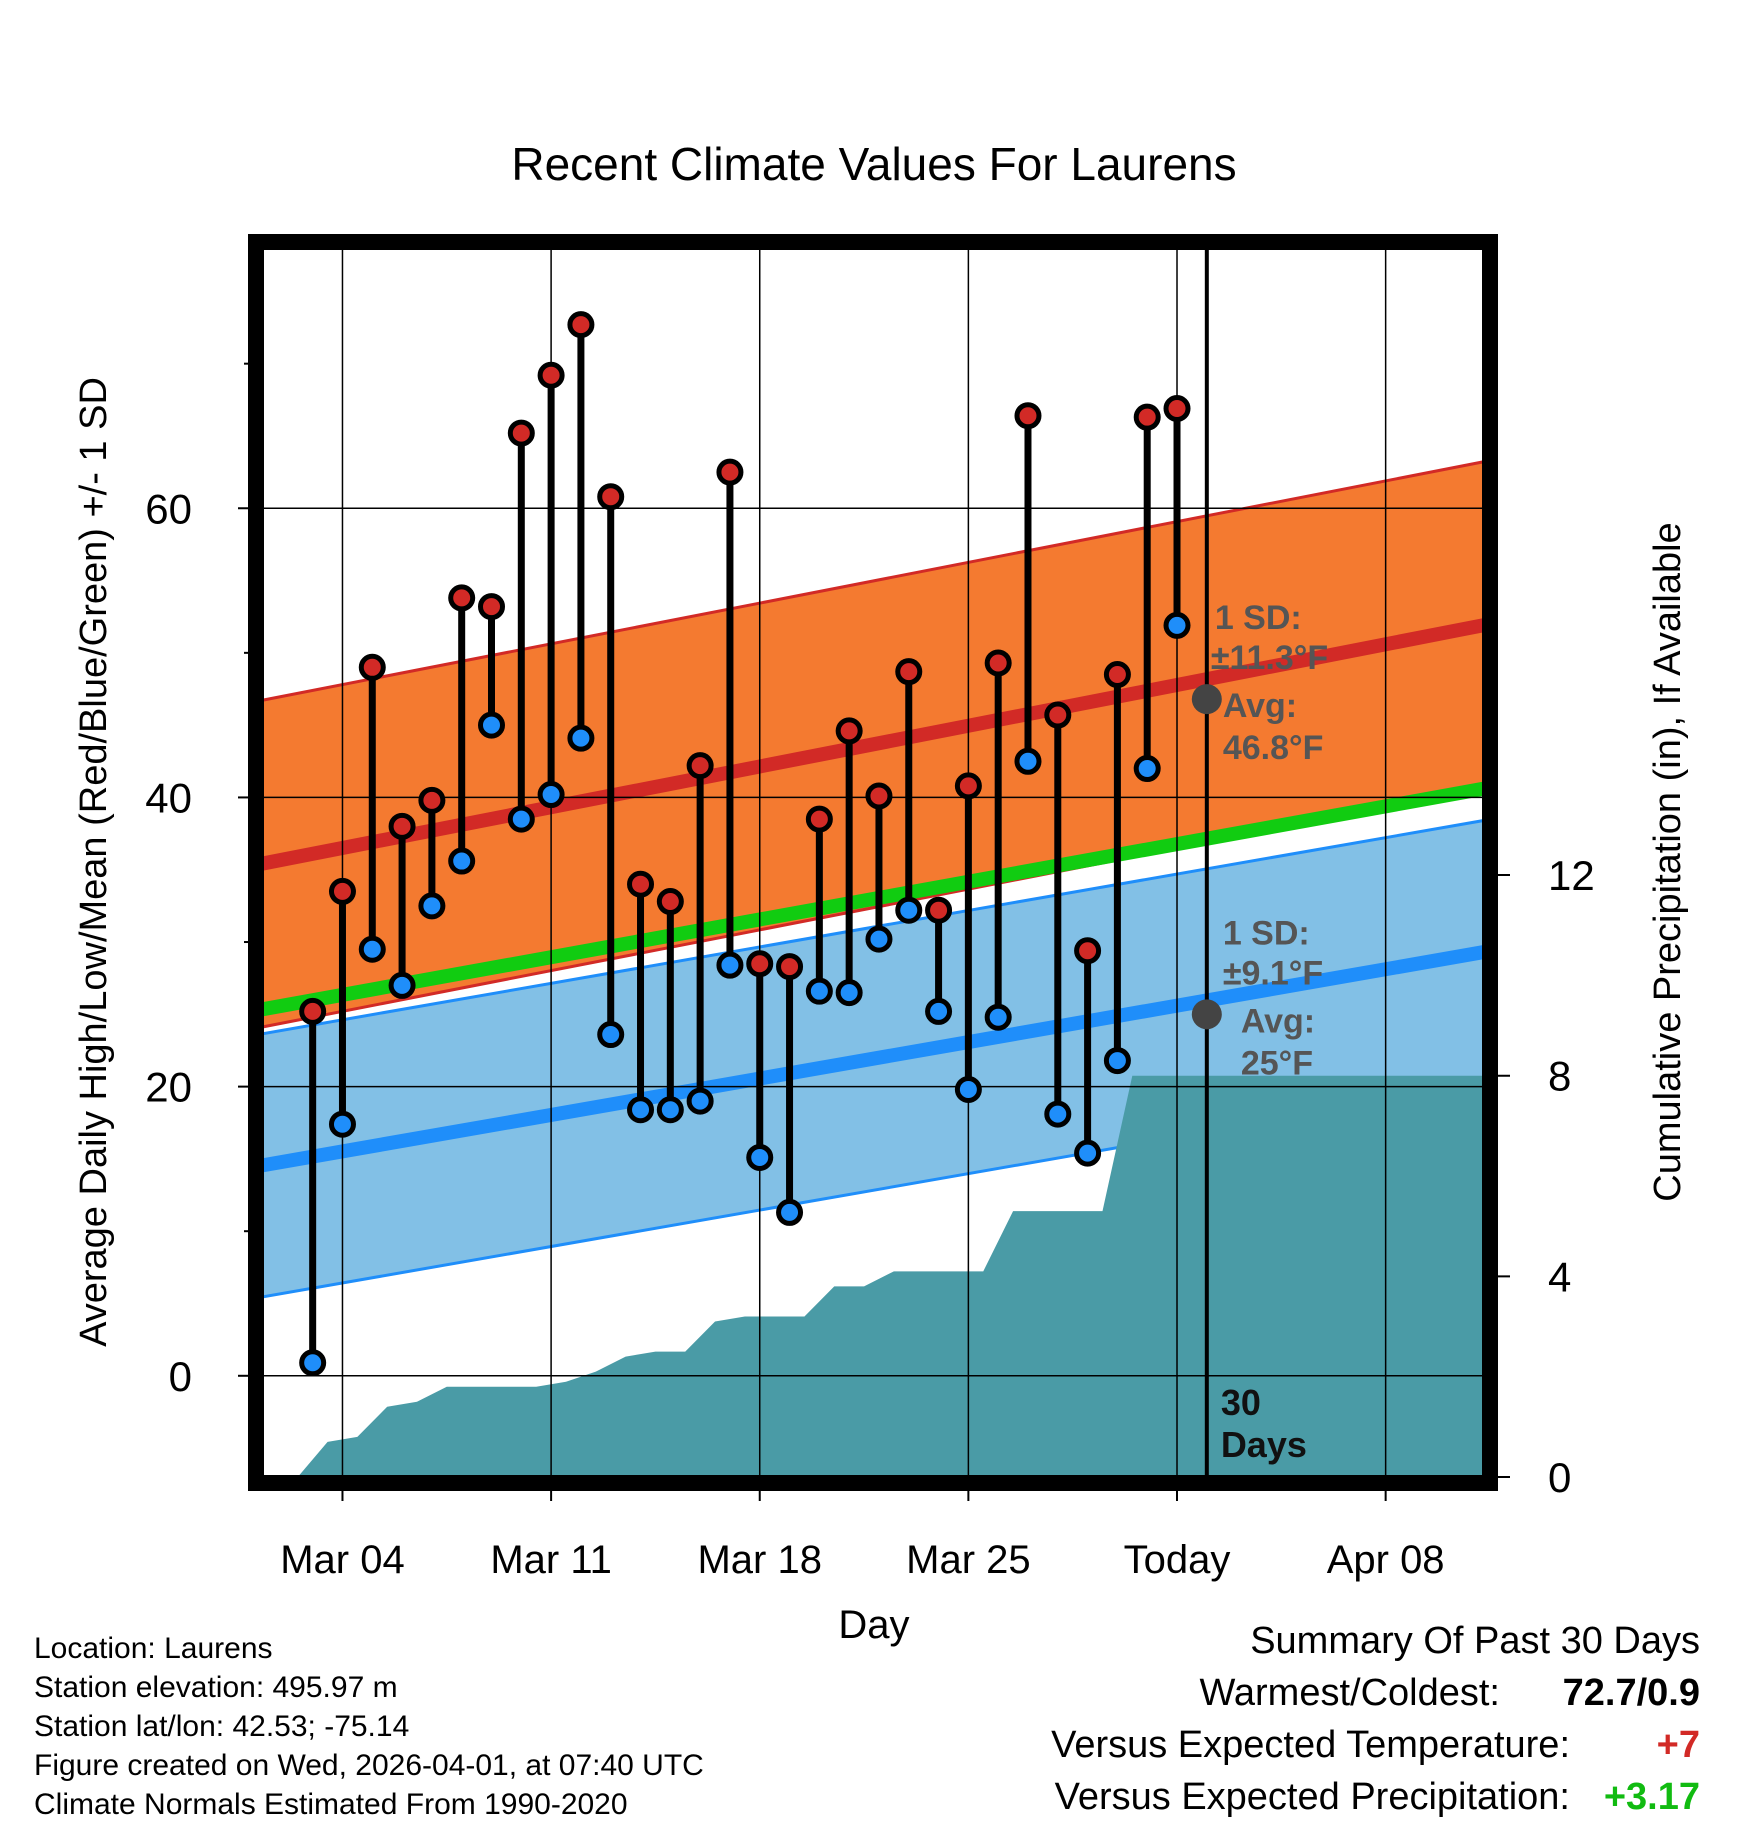 Image resolution: width=1748 pixels, height=1828 pixels. I want to click on summary-temp-label: Versus Expected Temperature:, so click(1310, 1745).